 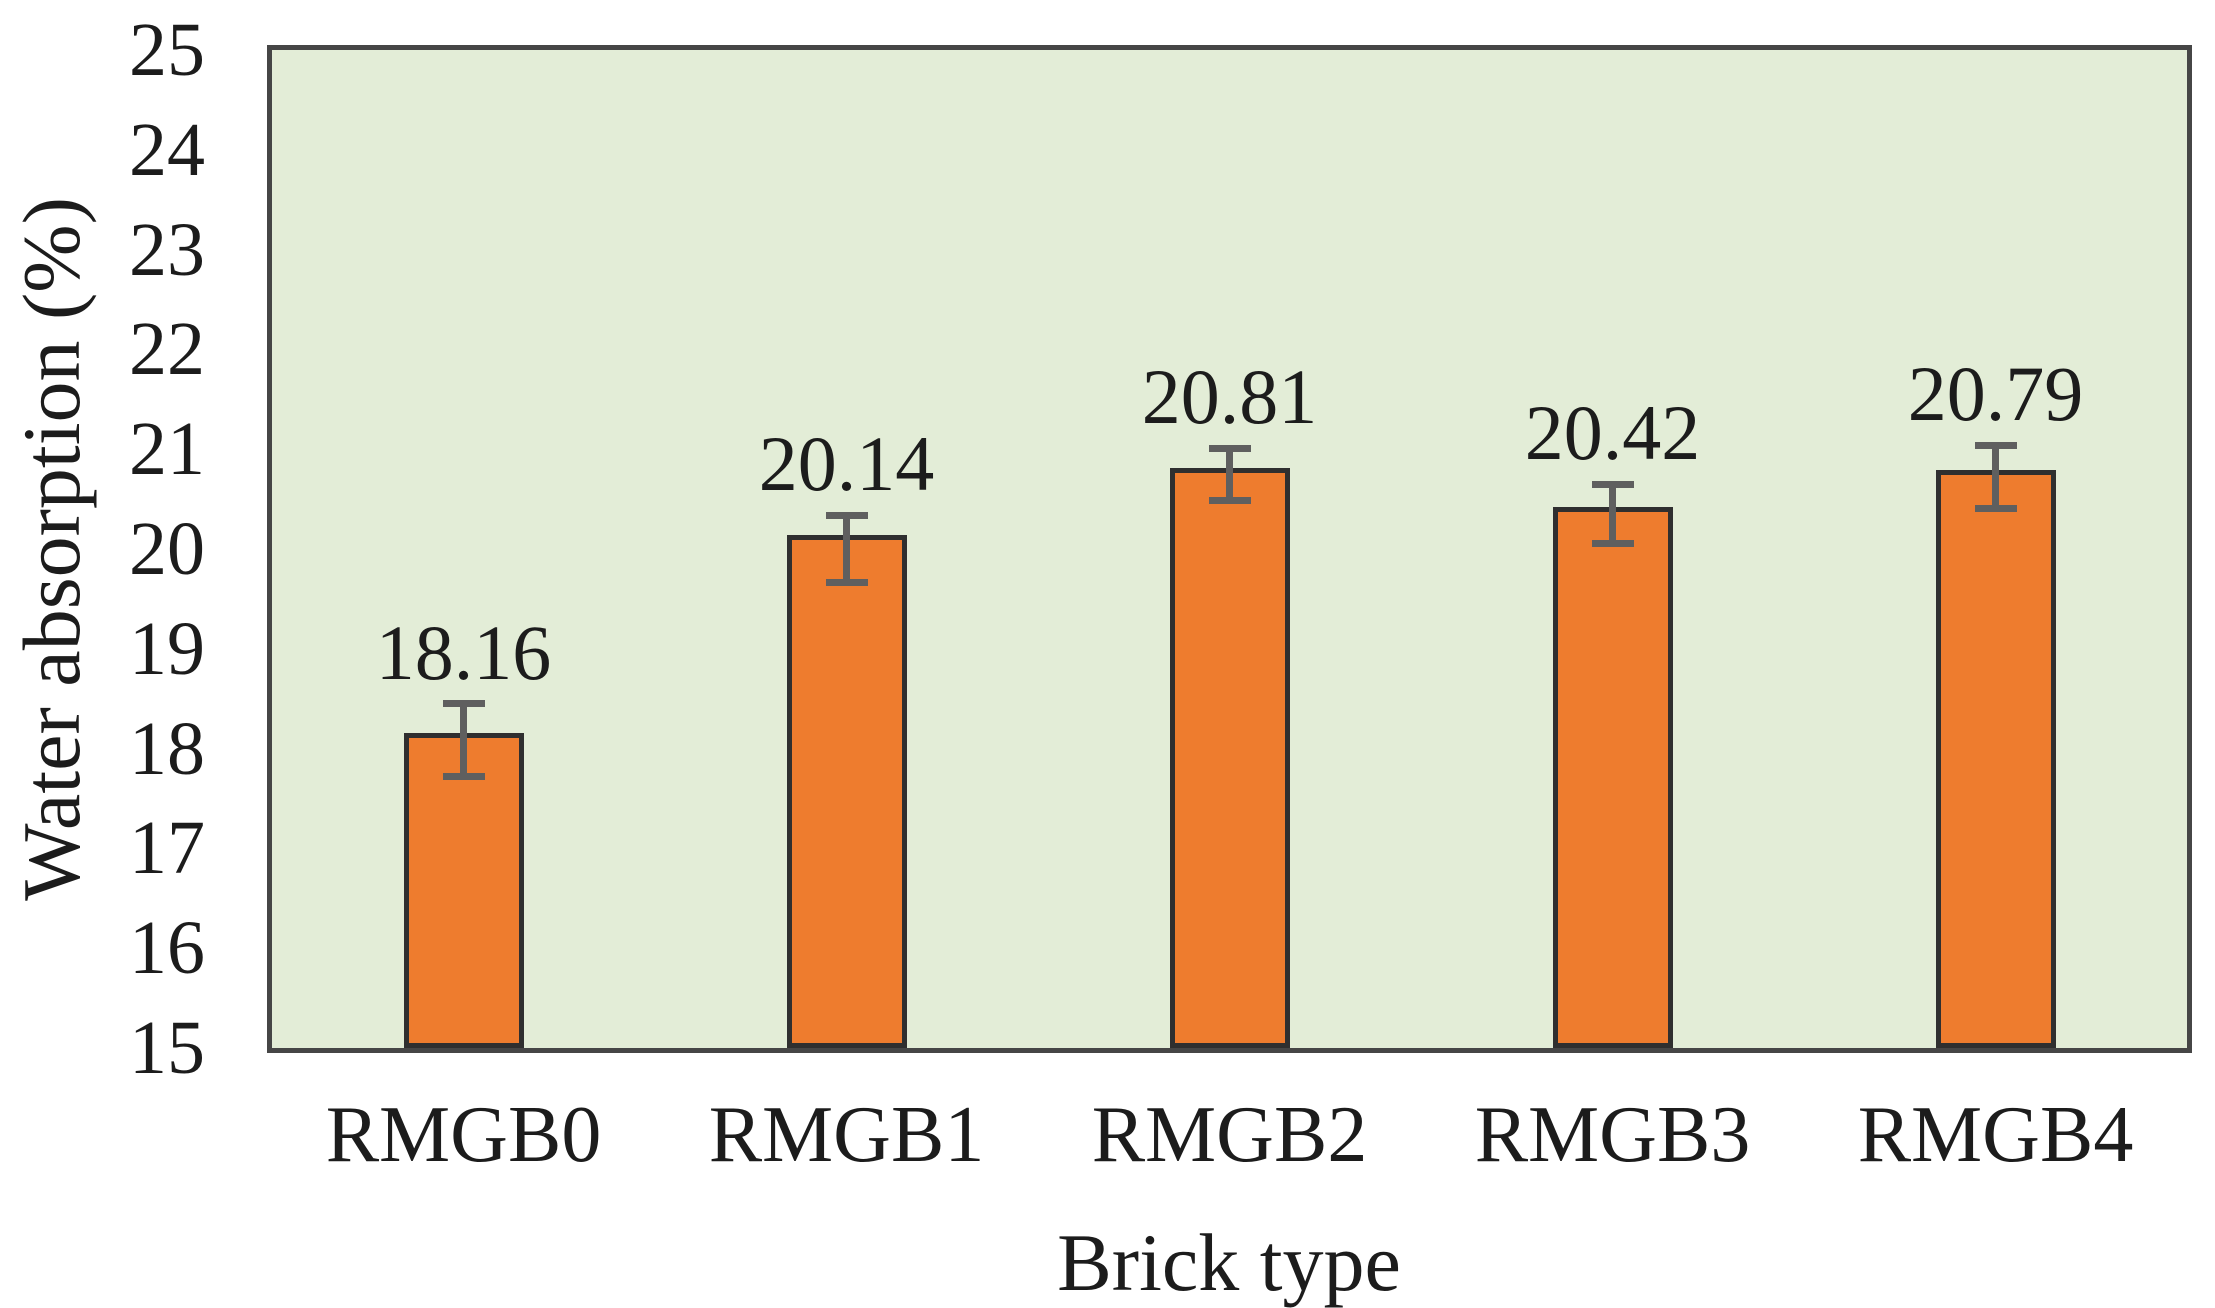 I want to click on x-axis-title: Brick type, so click(x=1229, y=1263).